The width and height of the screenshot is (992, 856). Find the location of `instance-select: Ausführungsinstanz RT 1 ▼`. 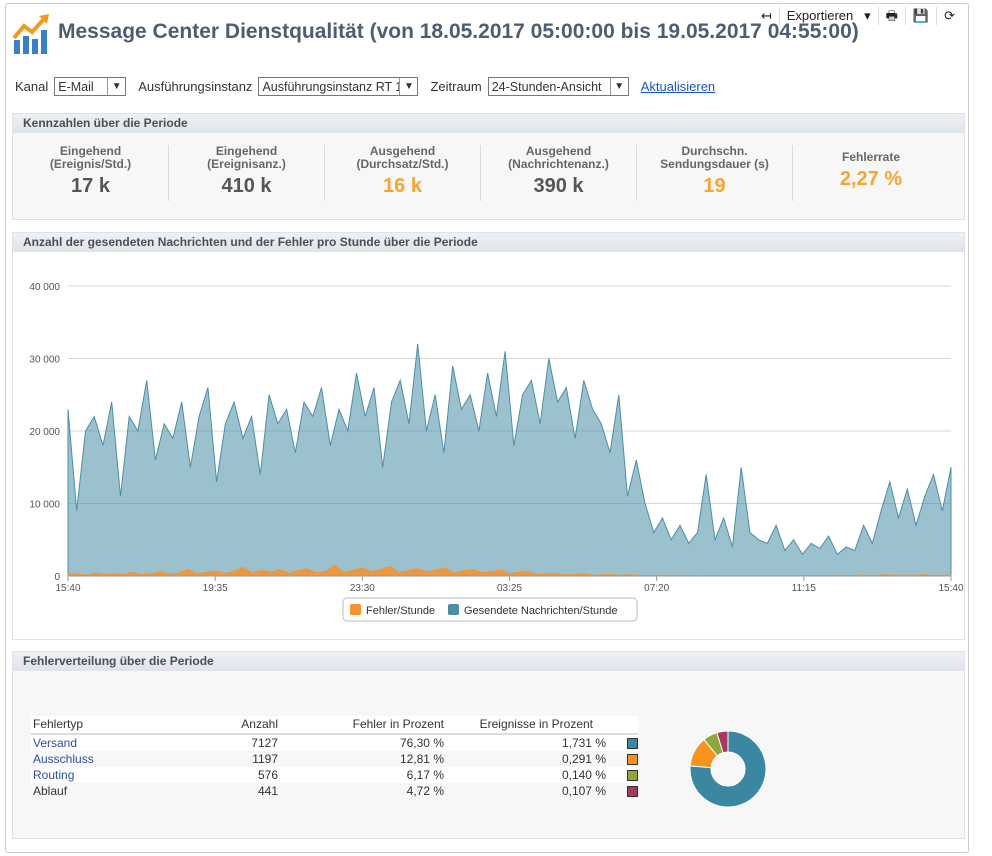

instance-select: Ausführungsinstanz RT 1 ▼ is located at coordinates (338, 86).